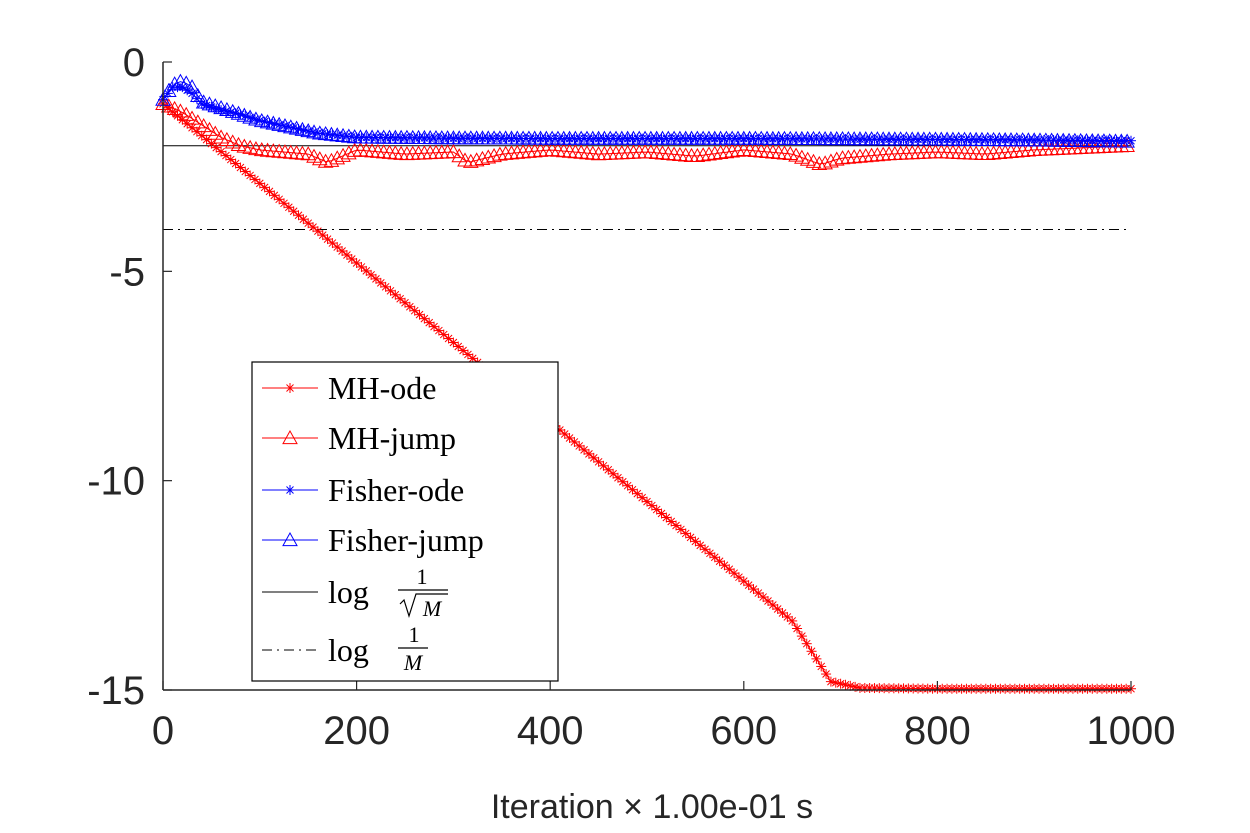 The height and width of the screenshot is (833, 1250). Describe the element at coordinates (349, 388) in the screenshot. I see `legend-entry: MH-ode` at that location.